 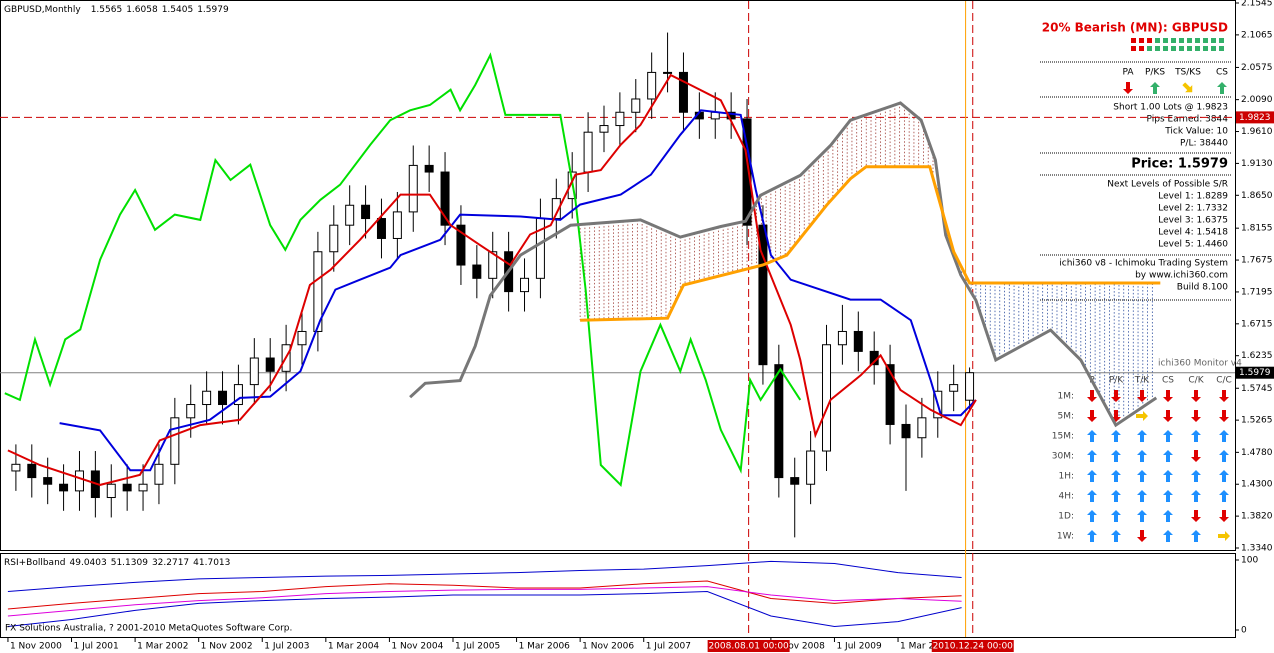 I want to click on y-tick-label: 1.5745, so click(x=1257, y=389).